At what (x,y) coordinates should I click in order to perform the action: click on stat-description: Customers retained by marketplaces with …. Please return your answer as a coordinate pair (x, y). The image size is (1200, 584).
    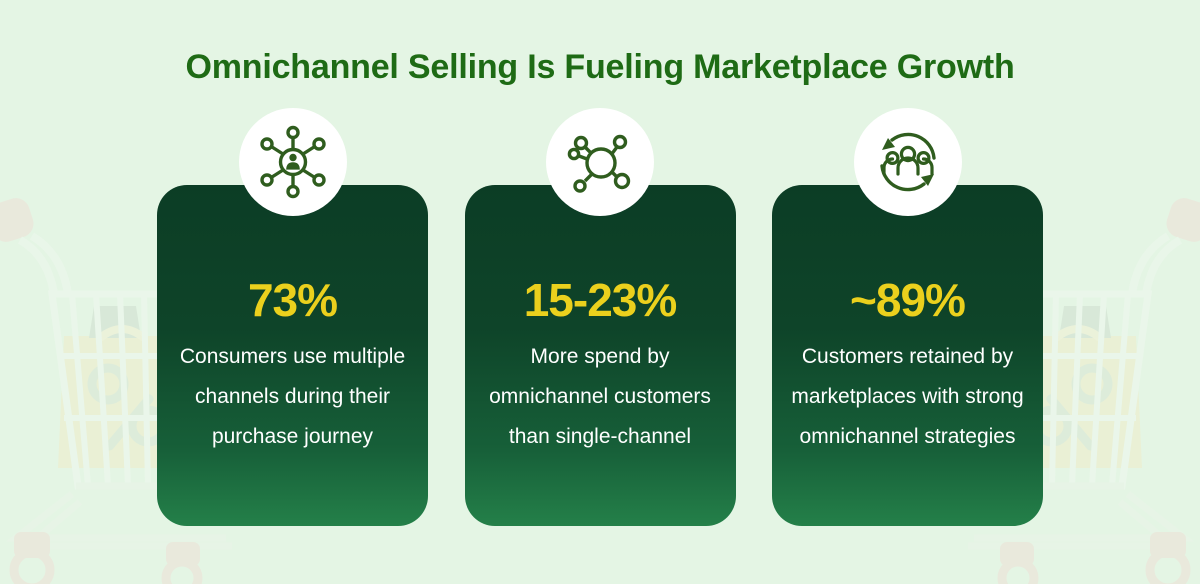
    Looking at the image, I should click on (907, 396).